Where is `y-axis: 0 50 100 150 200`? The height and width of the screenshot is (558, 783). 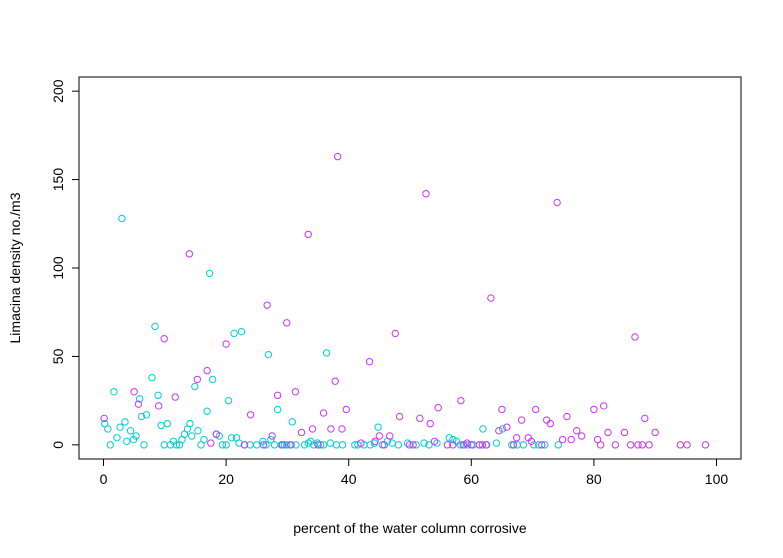
y-axis: 0 50 100 150 200 is located at coordinates (64, 264).